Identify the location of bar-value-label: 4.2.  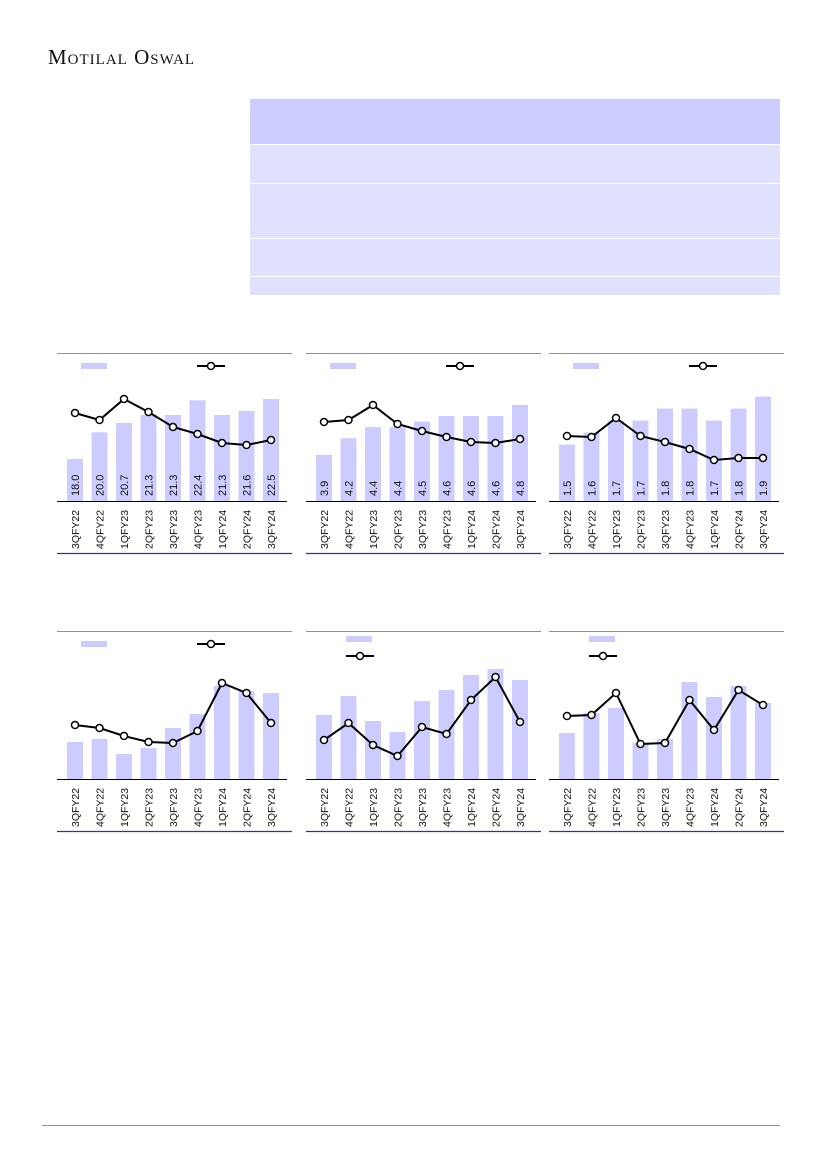
(350, 488).